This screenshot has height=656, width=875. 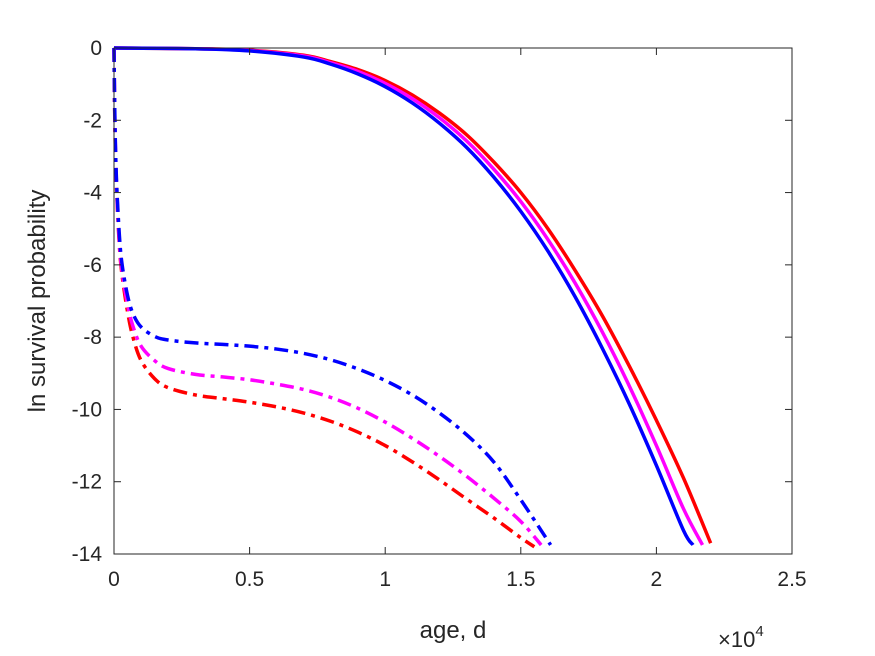 What do you see at coordinates (453, 630) in the screenshot?
I see `x-axis-label: age, d` at bounding box center [453, 630].